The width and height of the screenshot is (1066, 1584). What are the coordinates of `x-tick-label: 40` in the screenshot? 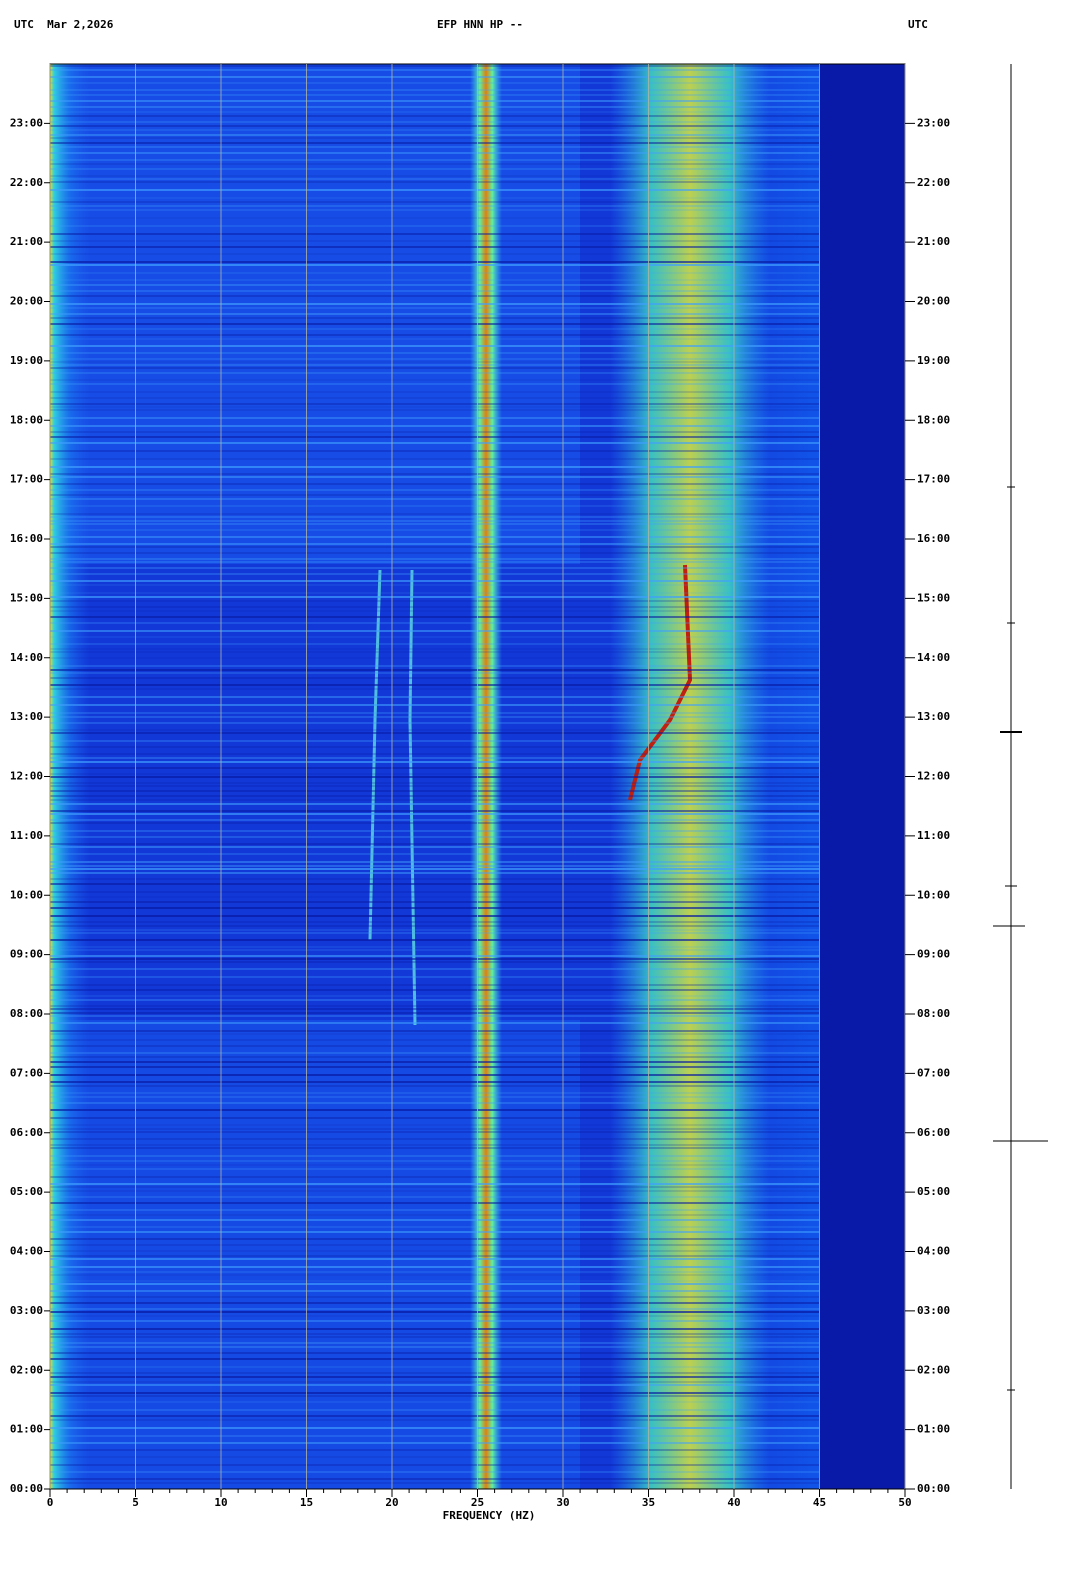 It's located at (733, 1502).